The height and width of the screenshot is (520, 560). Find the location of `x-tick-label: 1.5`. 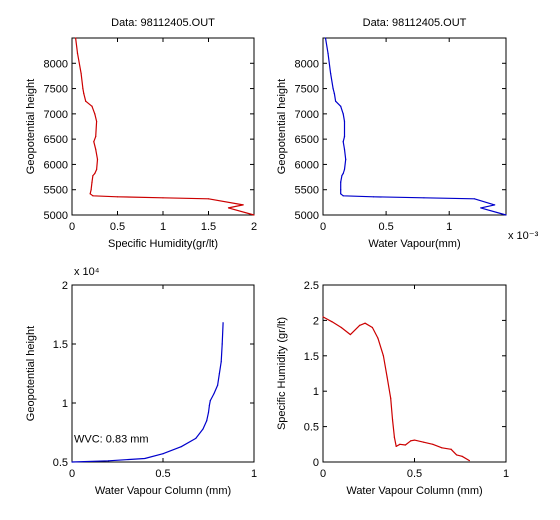

x-tick-label: 1.5 is located at coordinates (208, 227).